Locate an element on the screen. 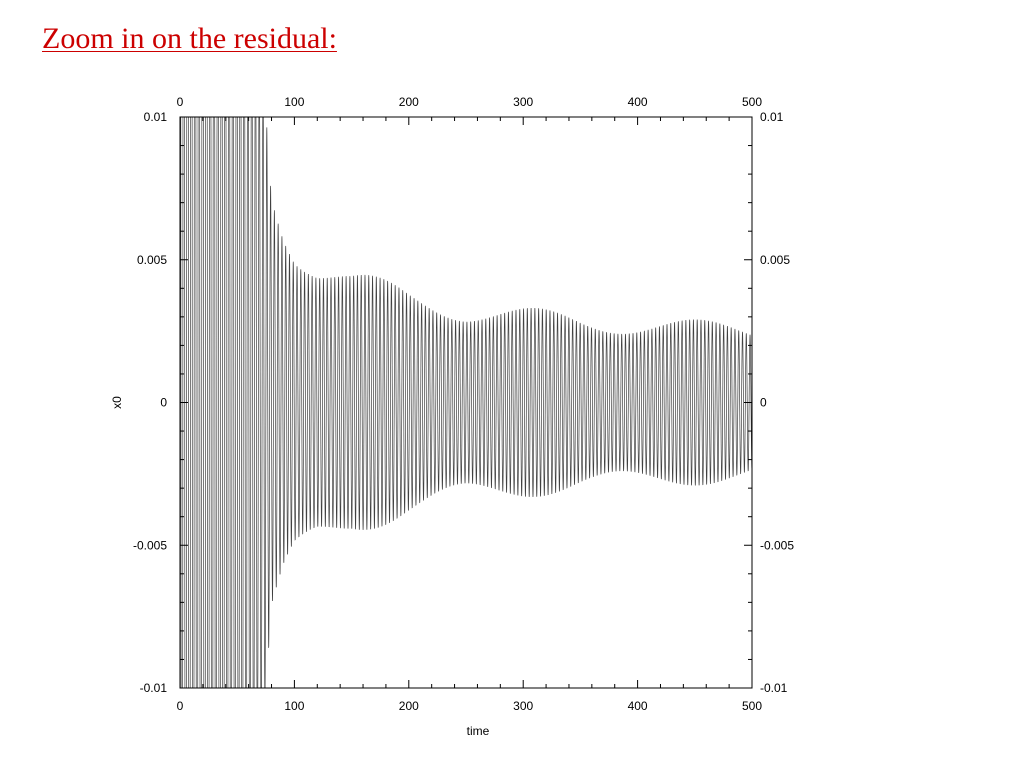 The image size is (1024, 768). y-tick-label-left: -0.005 is located at coordinates (150, 545).